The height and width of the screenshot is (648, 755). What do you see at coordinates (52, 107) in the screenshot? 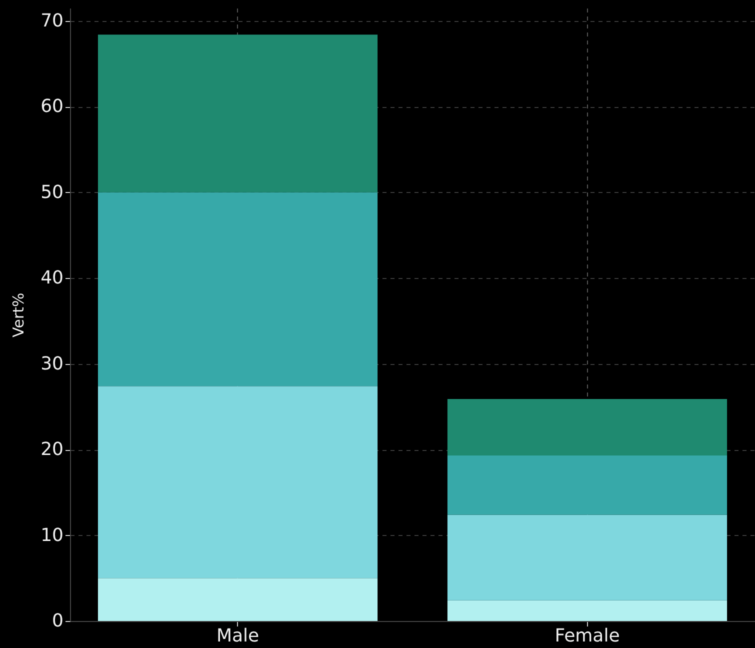
I see `y-tick-label: 60` at bounding box center [52, 107].